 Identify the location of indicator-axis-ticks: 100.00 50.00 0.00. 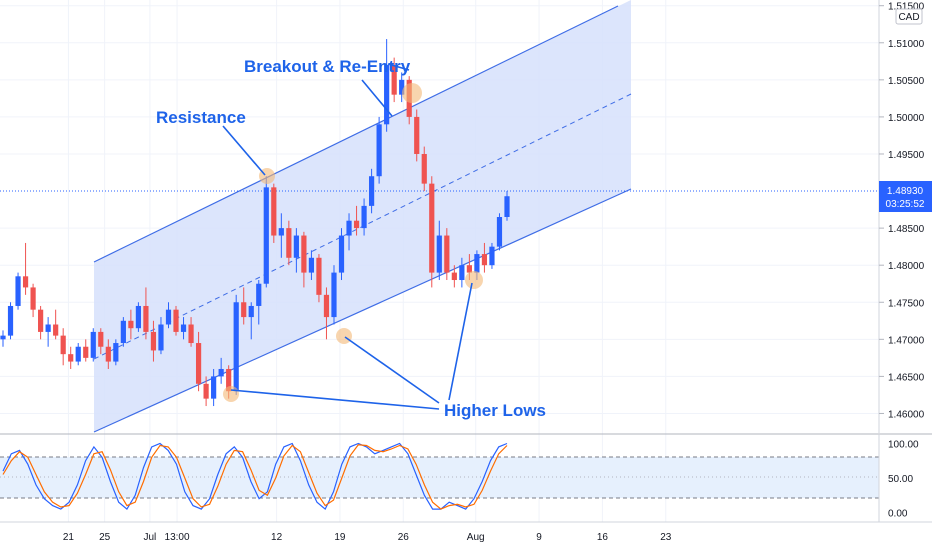
(903, 479).